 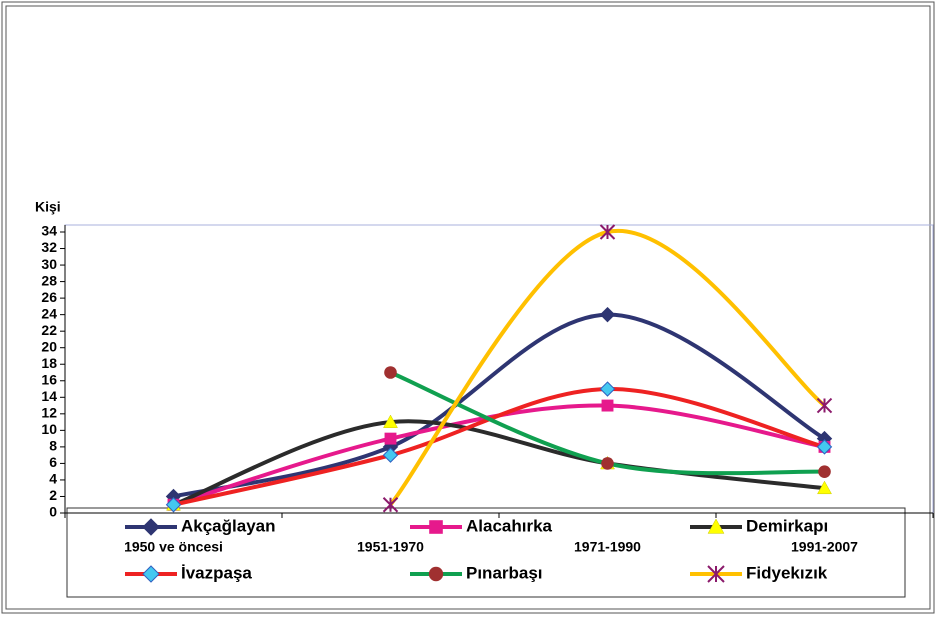 What do you see at coordinates (49, 231) in the screenshot?
I see `y-tick-label: 34` at bounding box center [49, 231].